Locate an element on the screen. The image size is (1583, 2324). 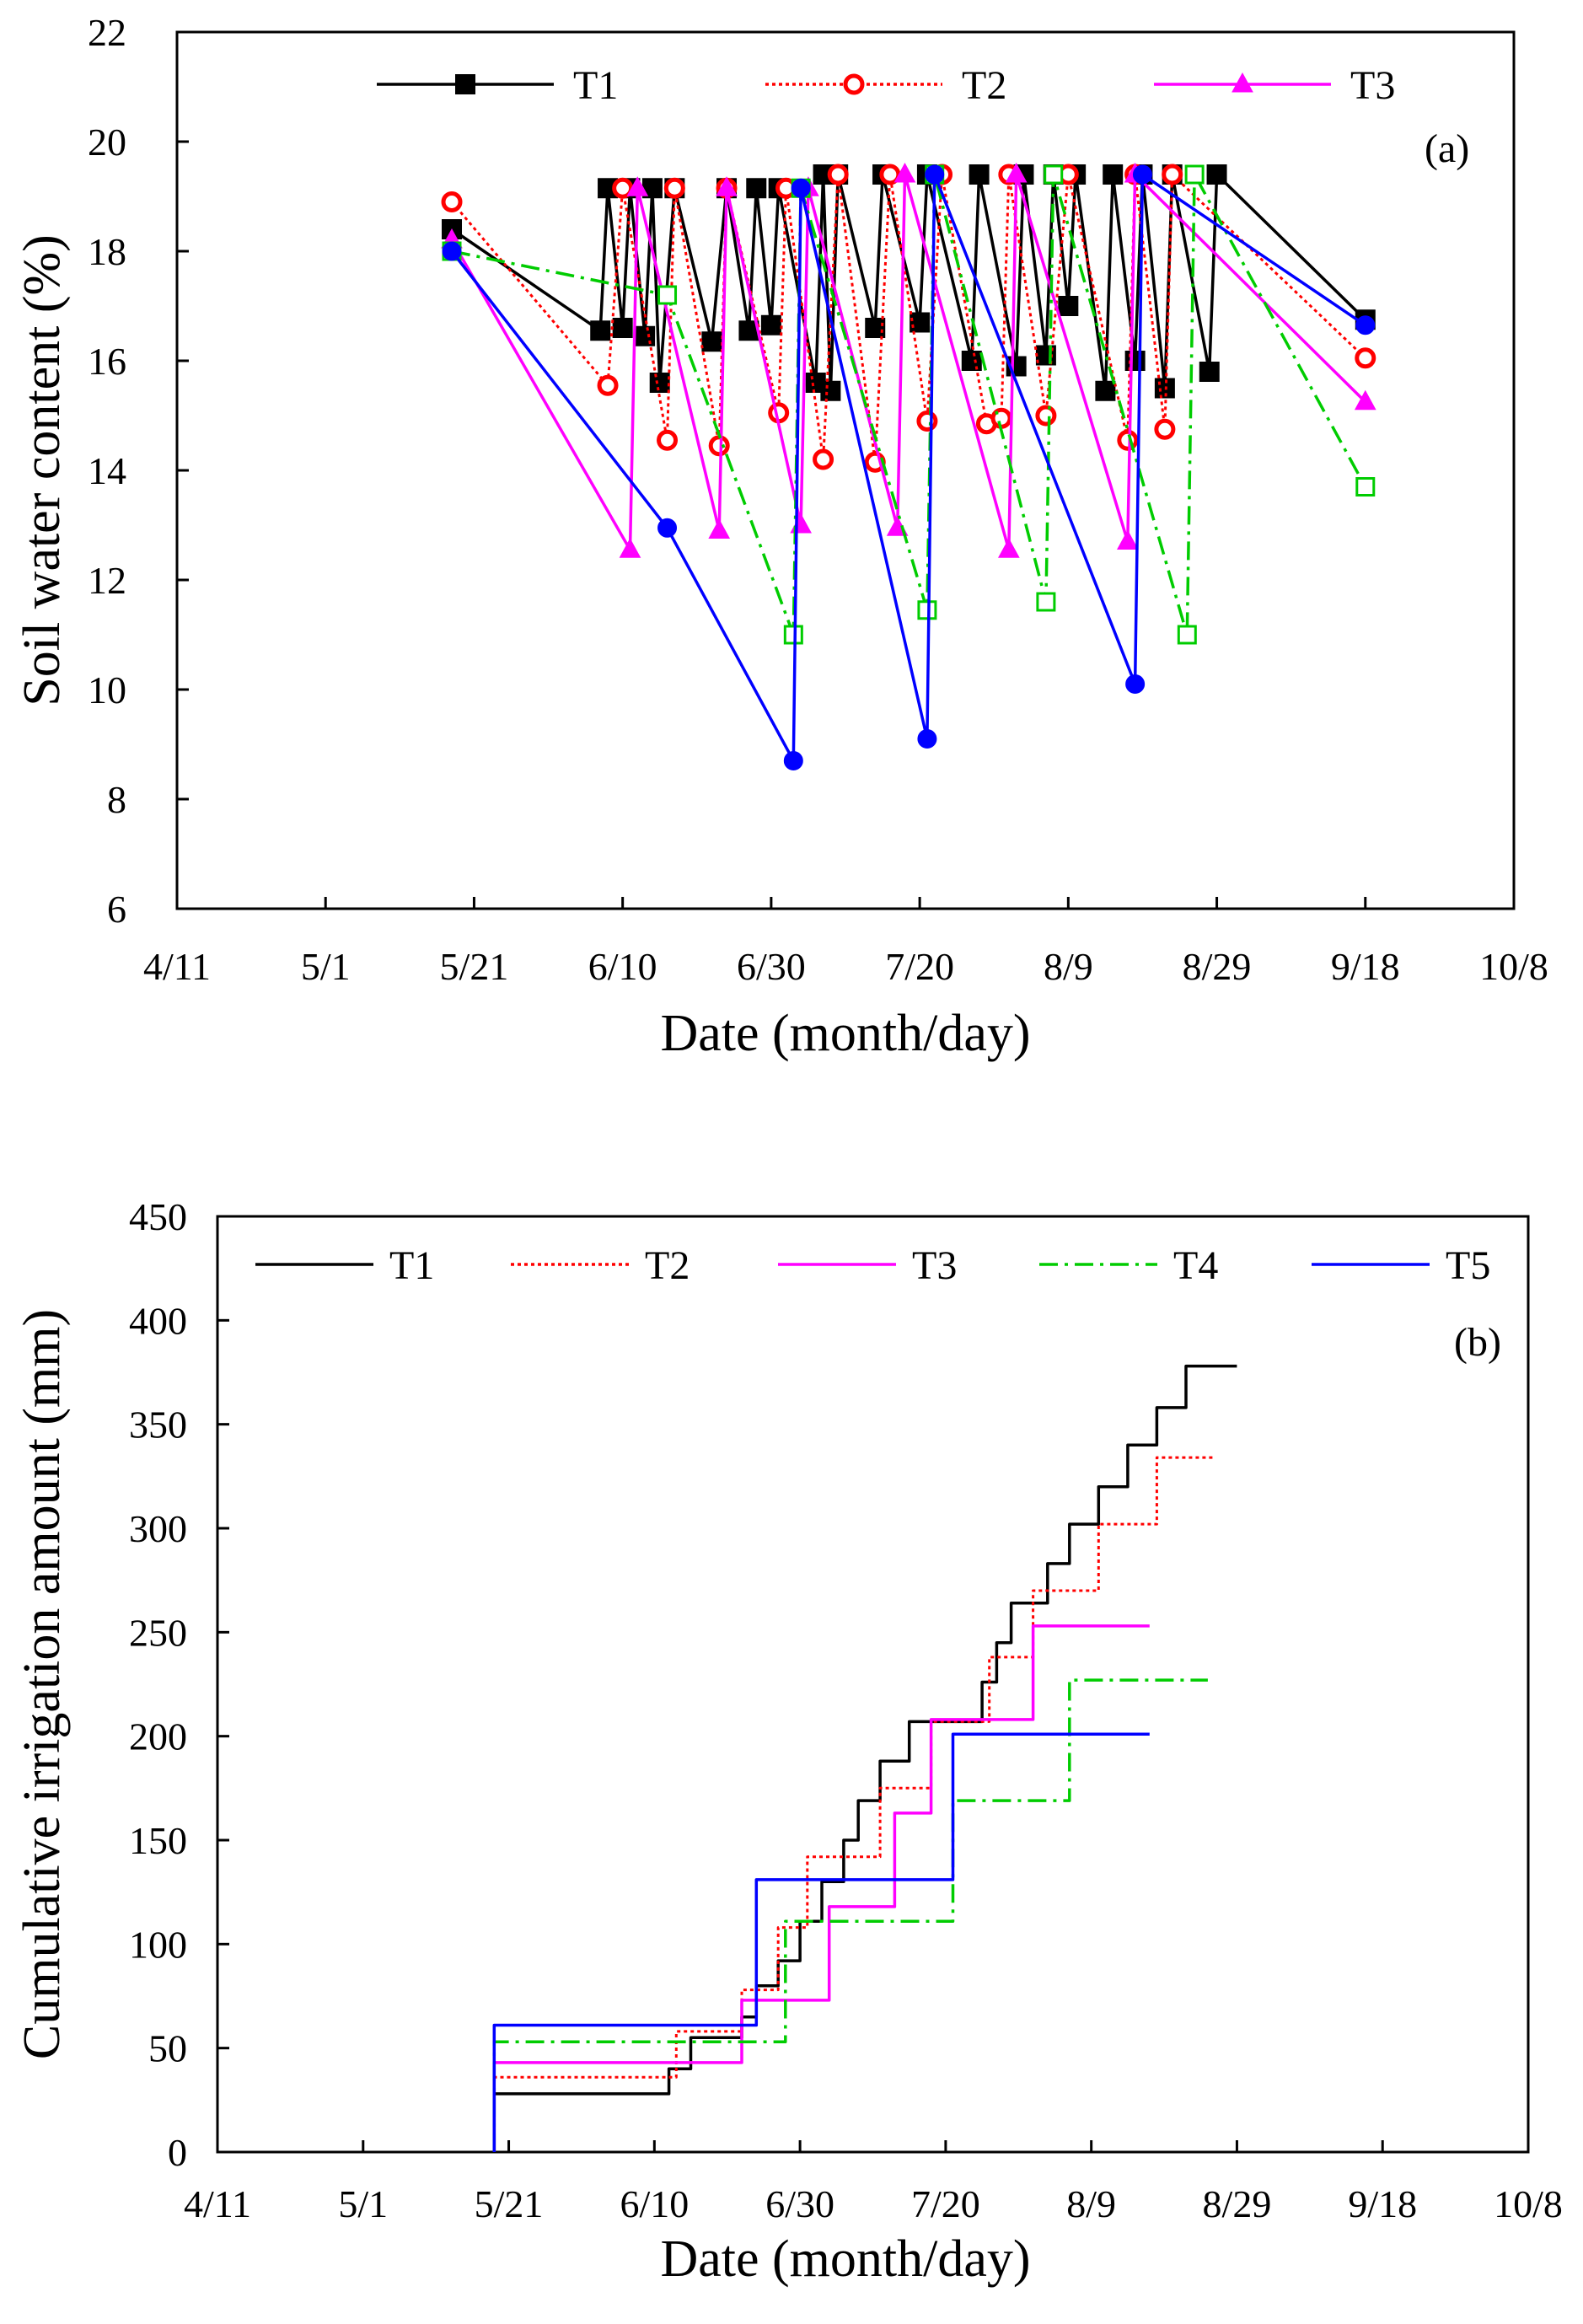
y-tick-label: 300 is located at coordinates (158, 1528).